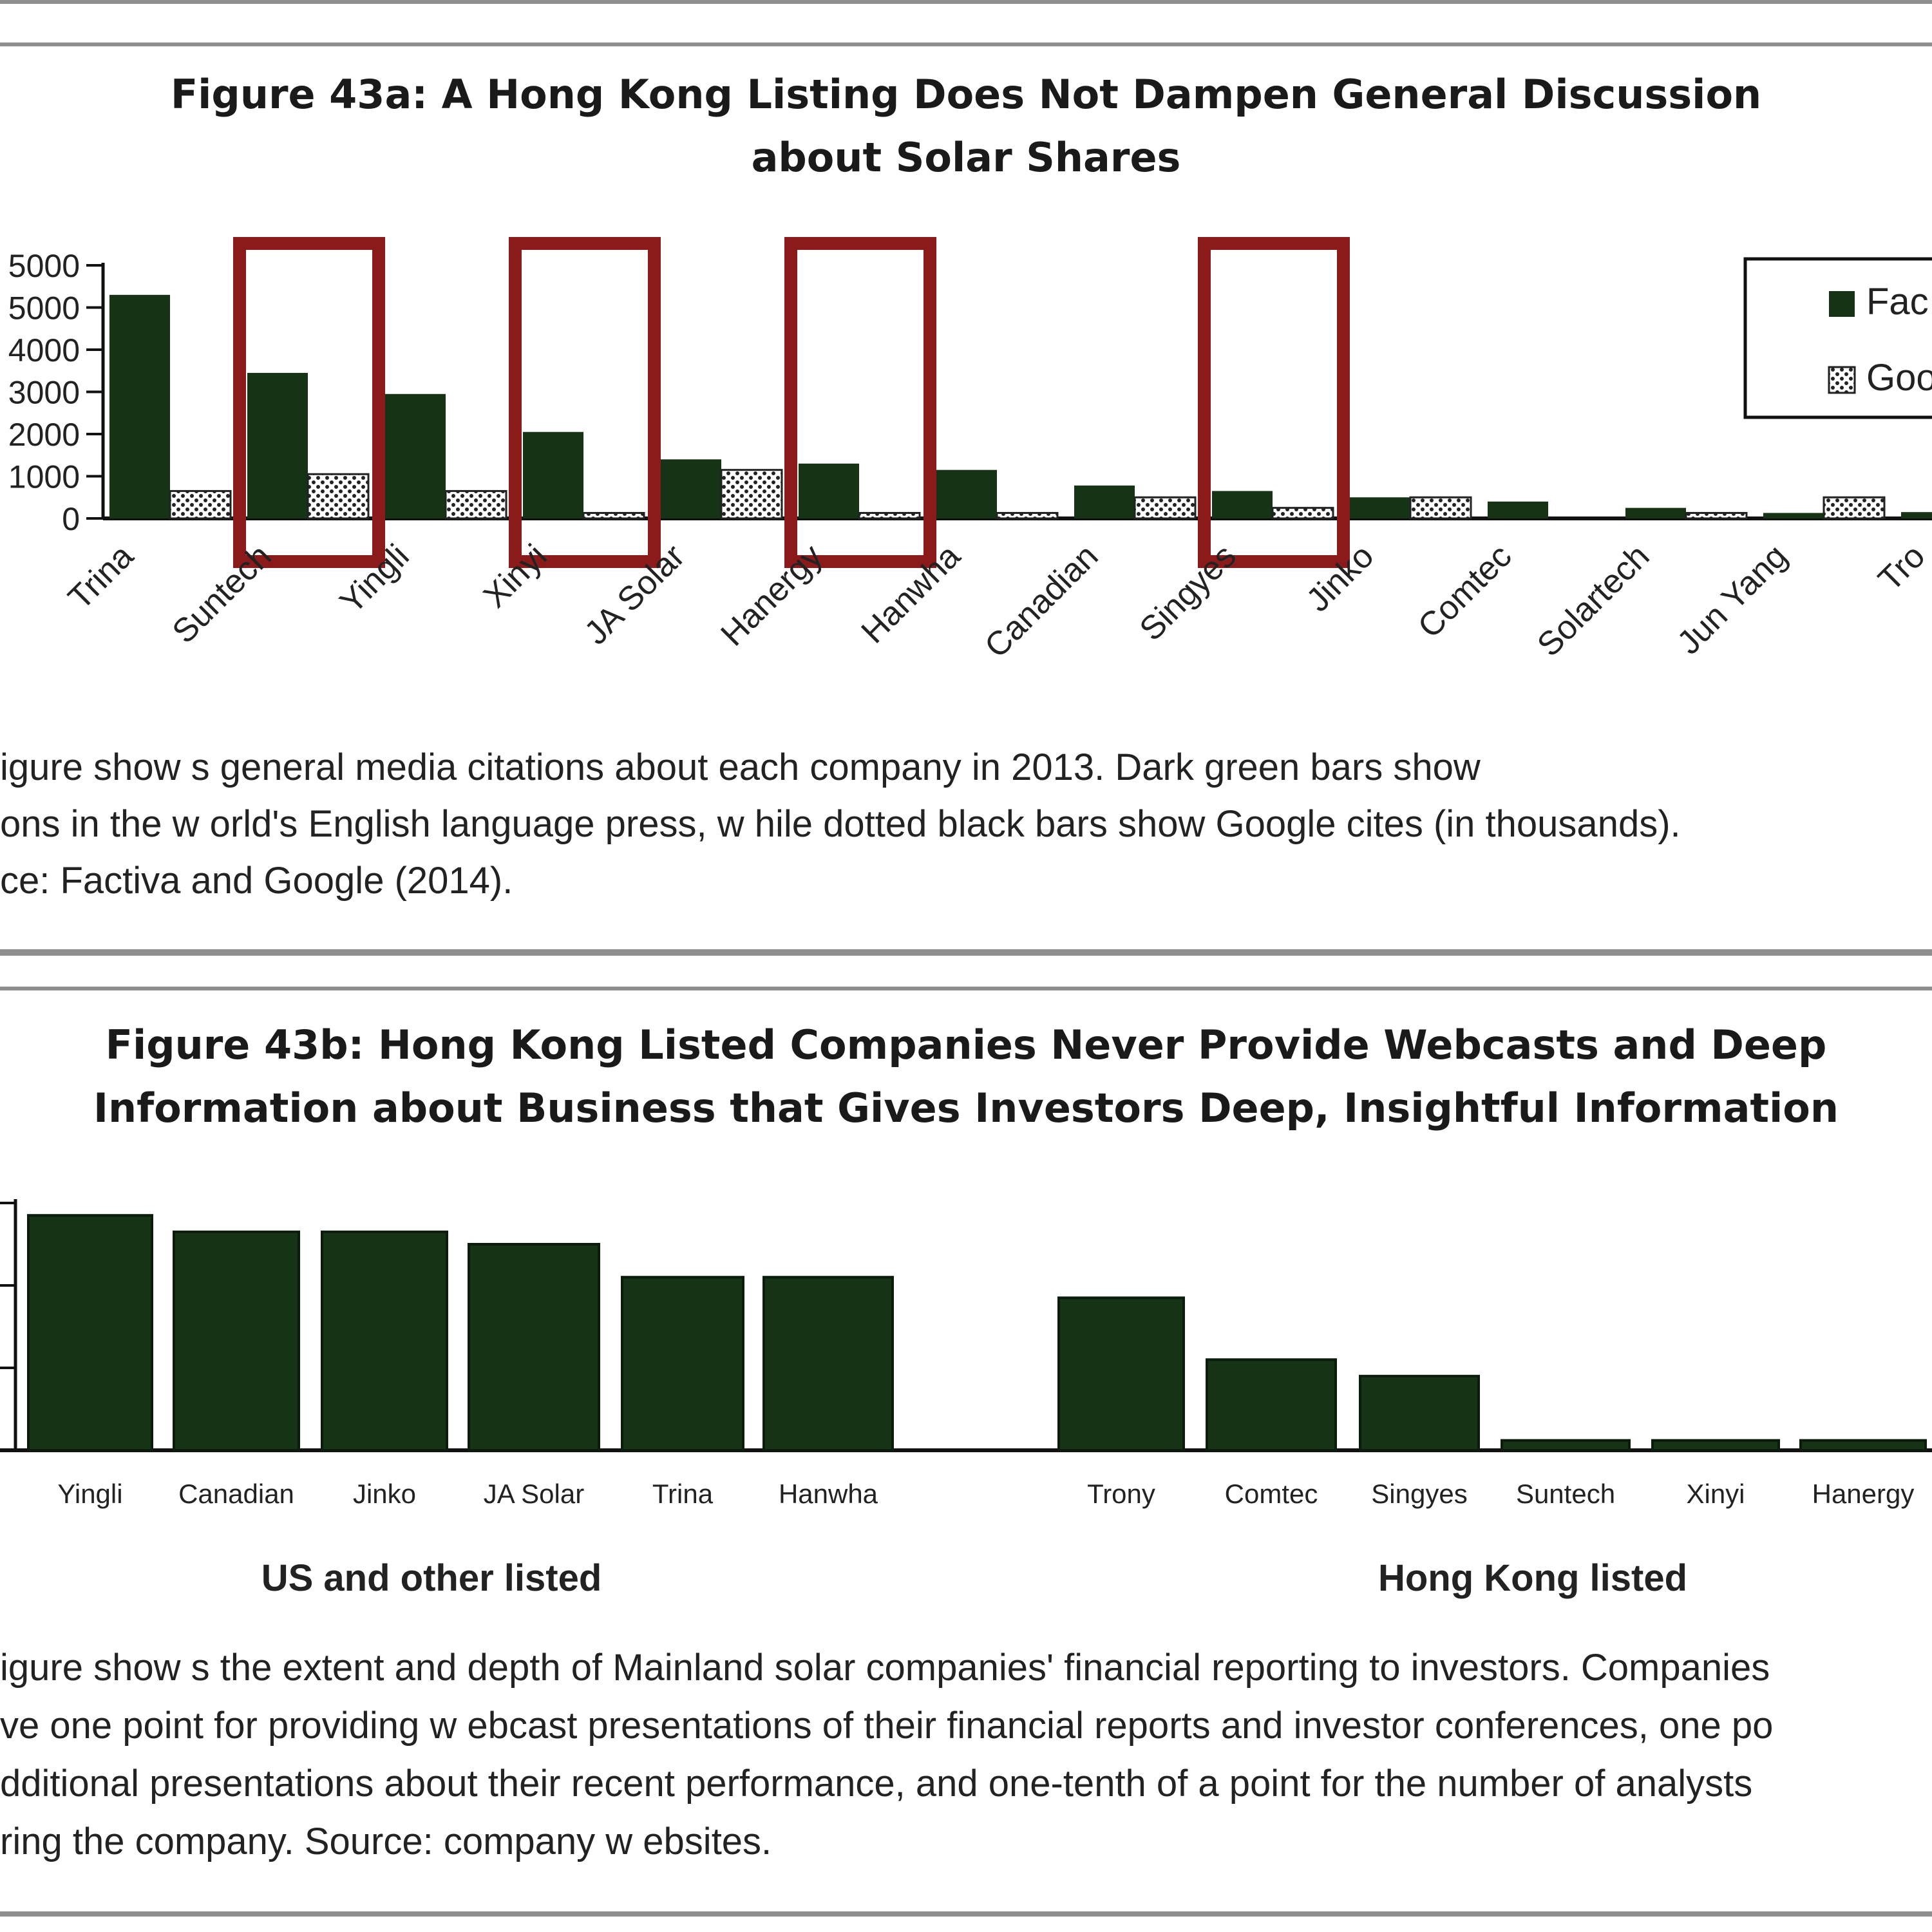 This screenshot has width=1932, height=1932. Describe the element at coordinates (966, 952) in the screenshot. I see `panel-a-bottom-rule` at that location.